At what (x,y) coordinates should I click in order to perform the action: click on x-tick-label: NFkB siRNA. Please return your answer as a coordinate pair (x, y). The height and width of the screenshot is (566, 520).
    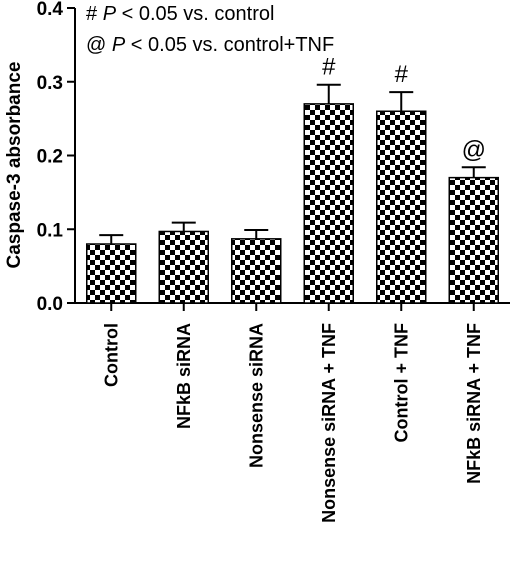
    Looking at the image, I should click on (184, 376).